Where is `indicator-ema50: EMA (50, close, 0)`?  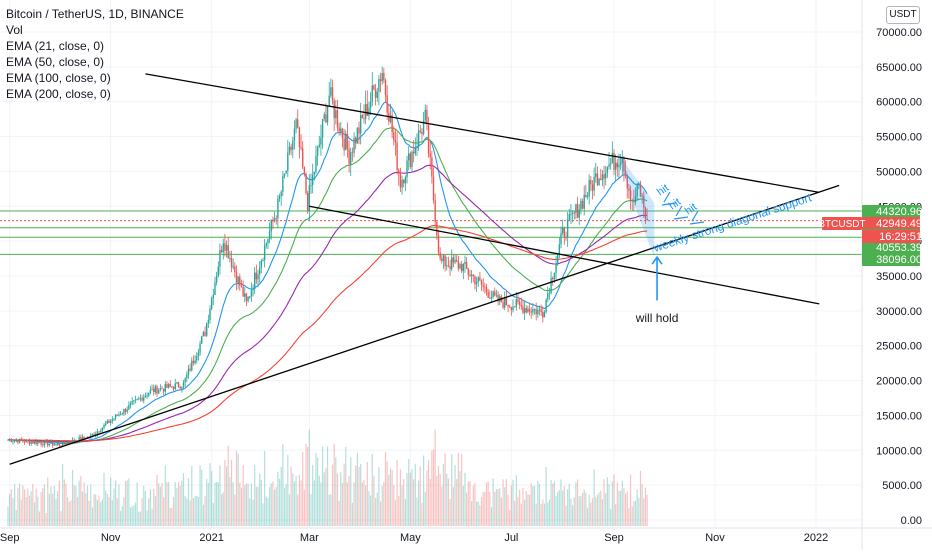
indicator-ema50: EMA (50, close, 0) is located at coordinates (55, 62).